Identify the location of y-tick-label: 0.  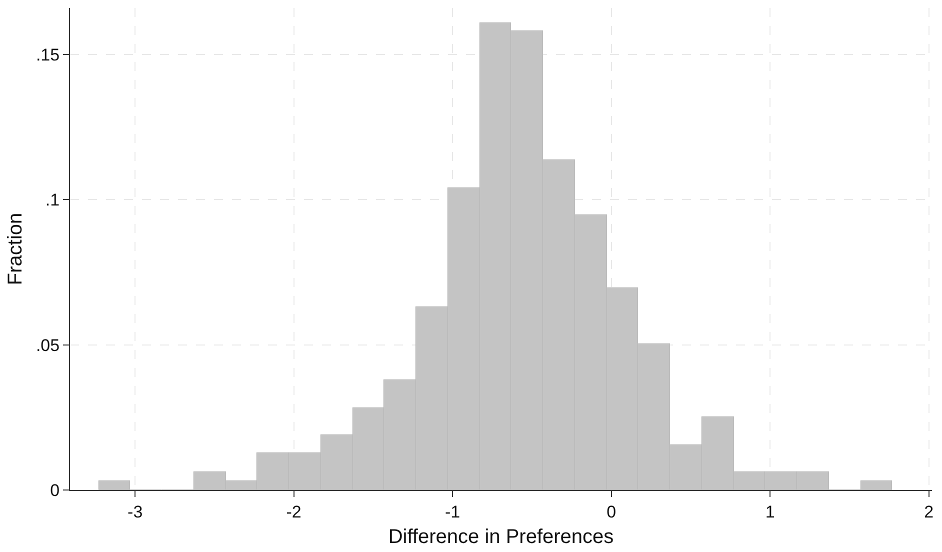
(55, 490).